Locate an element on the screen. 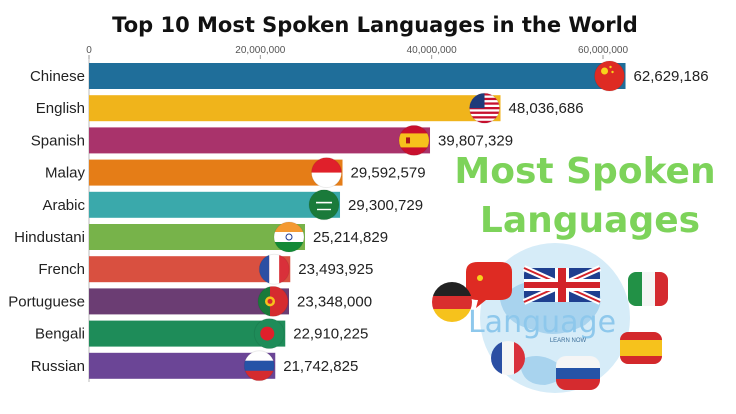 Image resolution: width=736 pixels, height=414 pixels. promo-banner: Most Spoken Languages is located at coordinates (584, 196).